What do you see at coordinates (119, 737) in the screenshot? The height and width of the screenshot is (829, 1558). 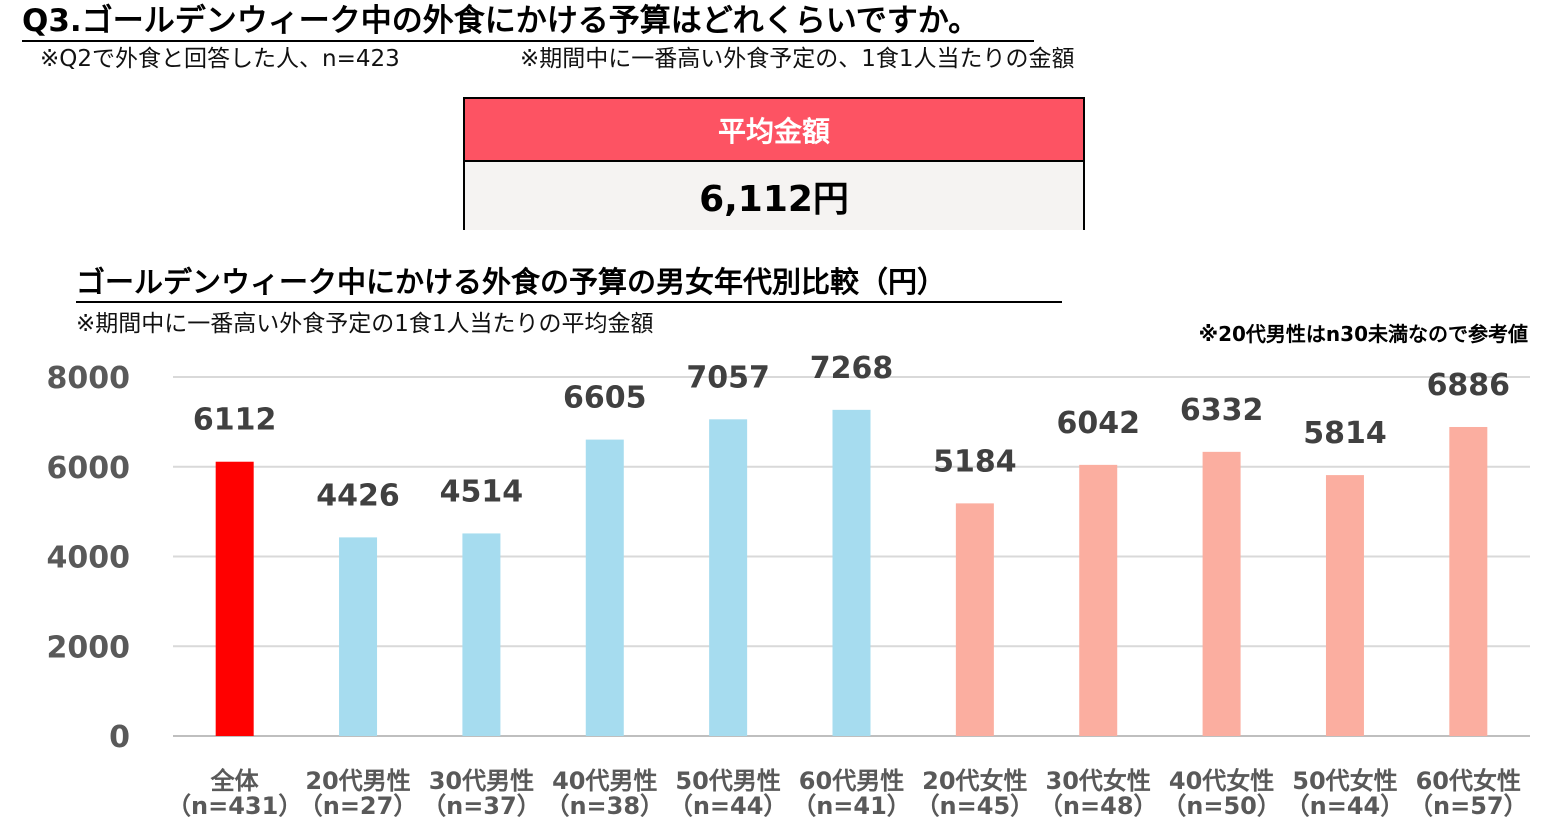 I see `y-tick-label: 0` at bounding box center [119, 737].